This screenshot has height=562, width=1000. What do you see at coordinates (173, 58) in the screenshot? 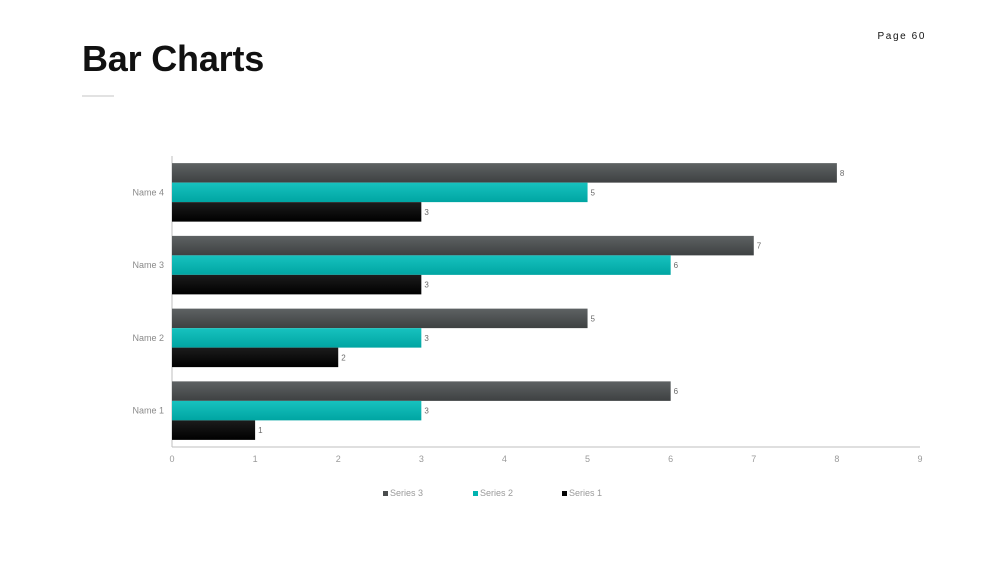
I see `page-title: Bar Charts` at bounding box center [173, 58].